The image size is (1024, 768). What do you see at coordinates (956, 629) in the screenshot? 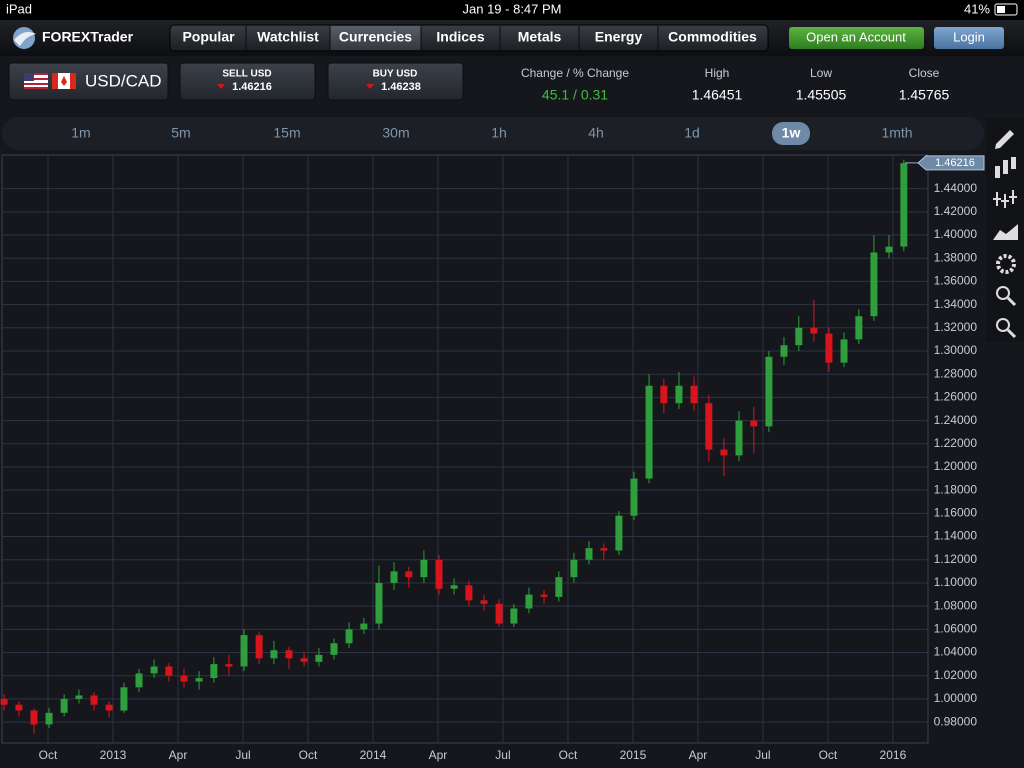
I see `y-tick-label: 1.06000` at bounding box center [956, 629].